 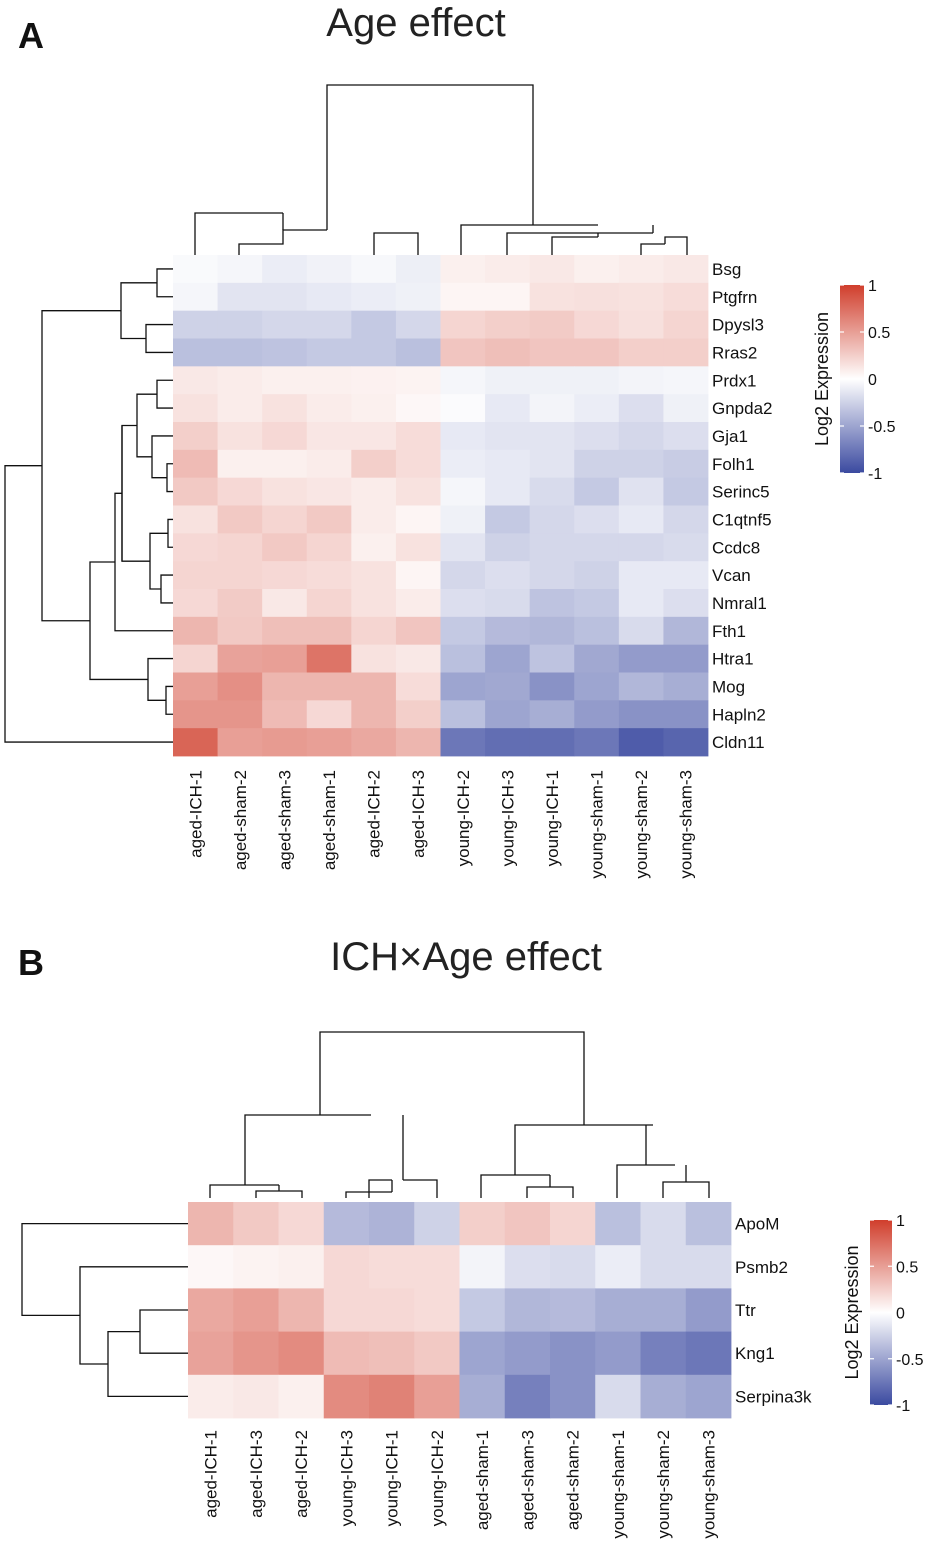 I want to click on legend-tick-label: 1, so click(x=900, y=1221).